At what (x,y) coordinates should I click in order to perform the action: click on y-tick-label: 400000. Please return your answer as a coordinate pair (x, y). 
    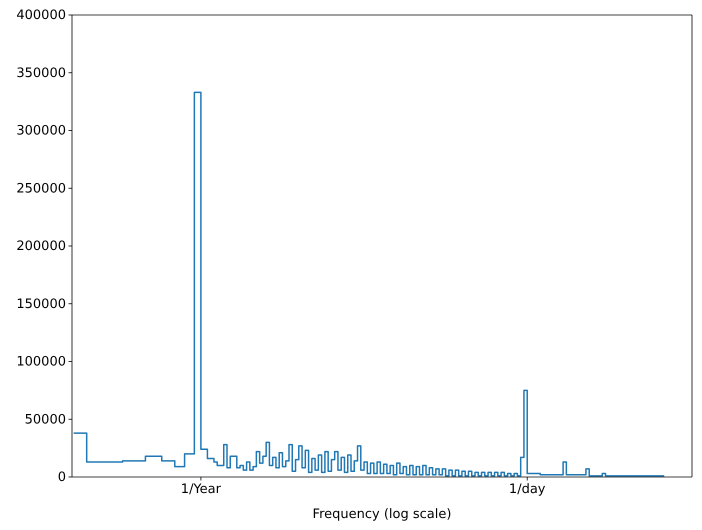
    Looking at the image, I should click on (41, 15).